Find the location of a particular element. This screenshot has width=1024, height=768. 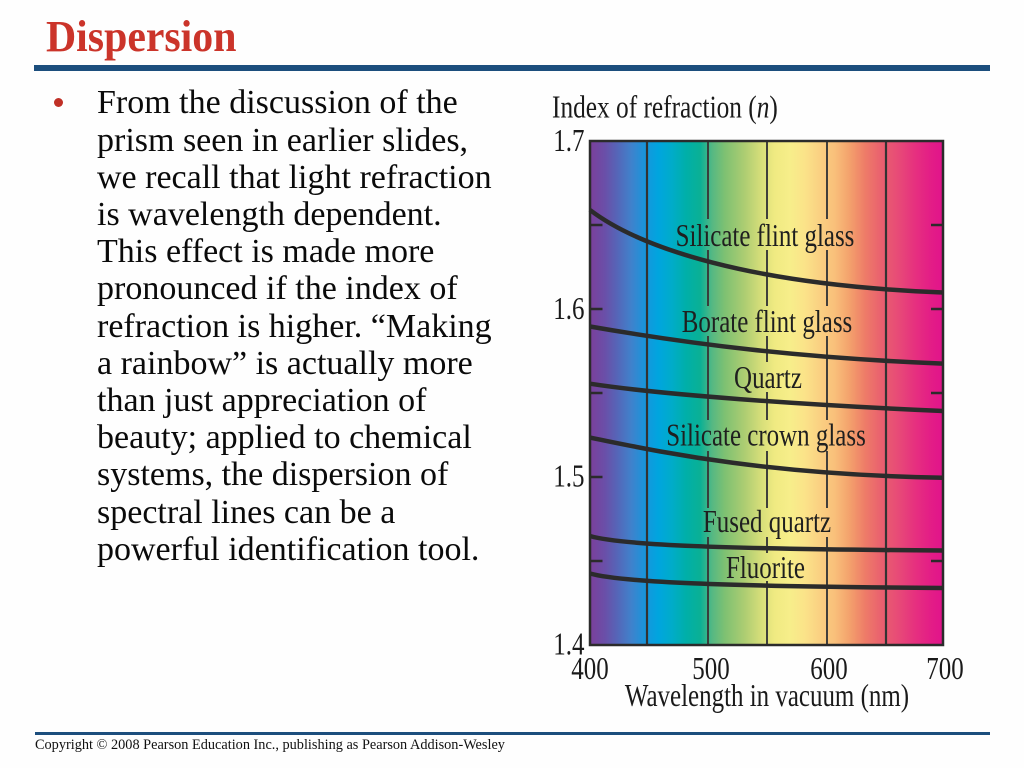

svg-text: Fluorite is located at coordinates (765, 568).